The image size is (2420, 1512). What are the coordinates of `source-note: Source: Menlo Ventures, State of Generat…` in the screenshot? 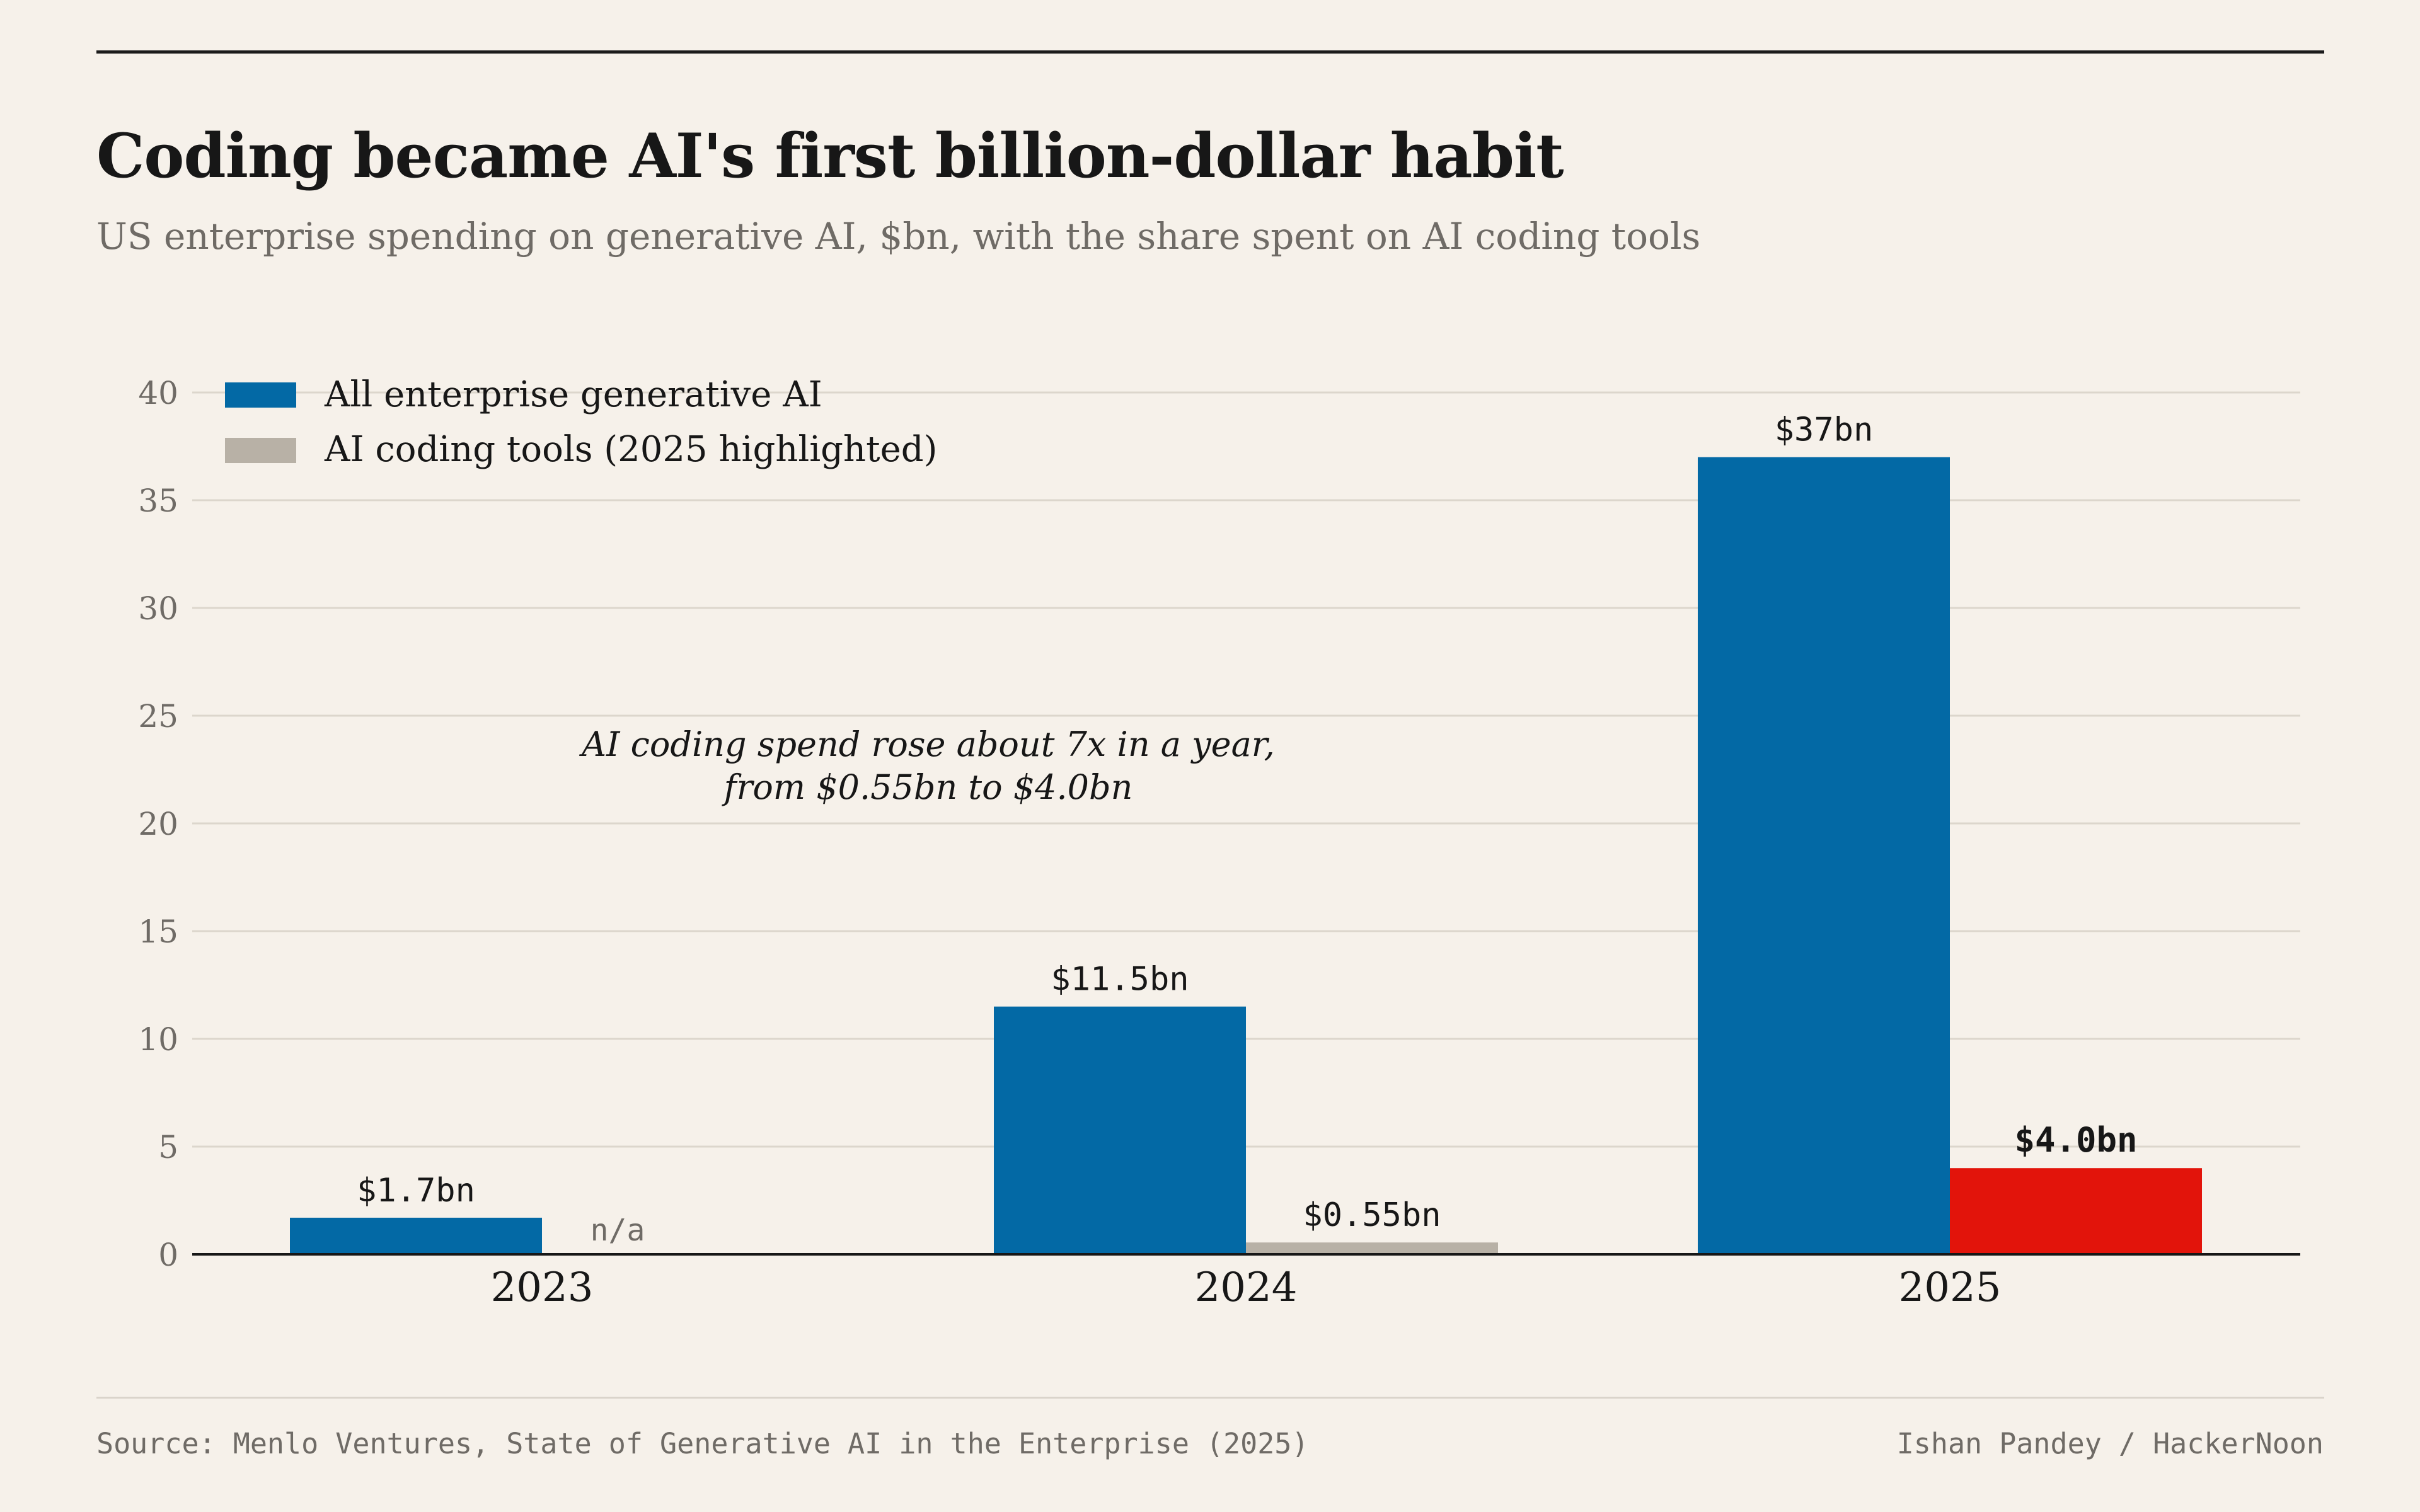 It's located at (702, 1443).